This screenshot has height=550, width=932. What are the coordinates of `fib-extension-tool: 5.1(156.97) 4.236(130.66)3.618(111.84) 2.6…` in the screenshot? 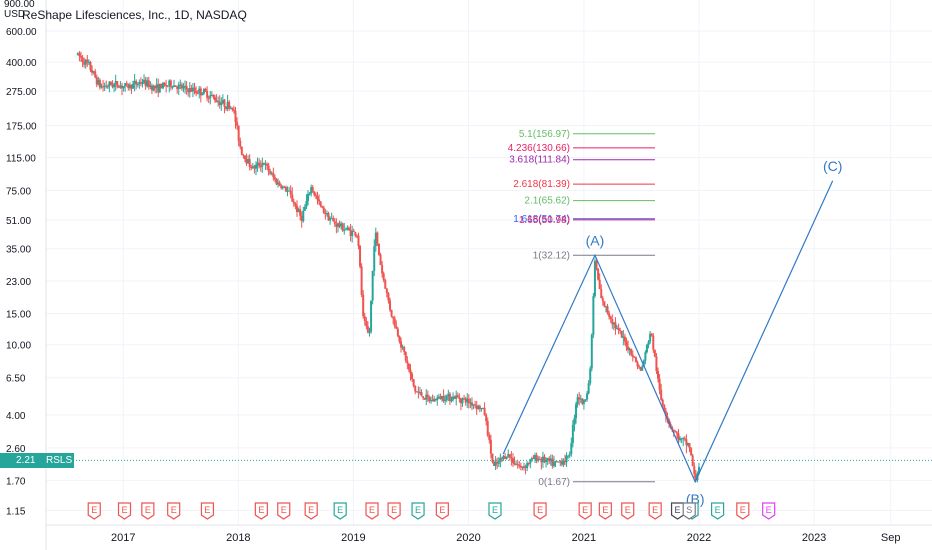 It's located at (581, 308).